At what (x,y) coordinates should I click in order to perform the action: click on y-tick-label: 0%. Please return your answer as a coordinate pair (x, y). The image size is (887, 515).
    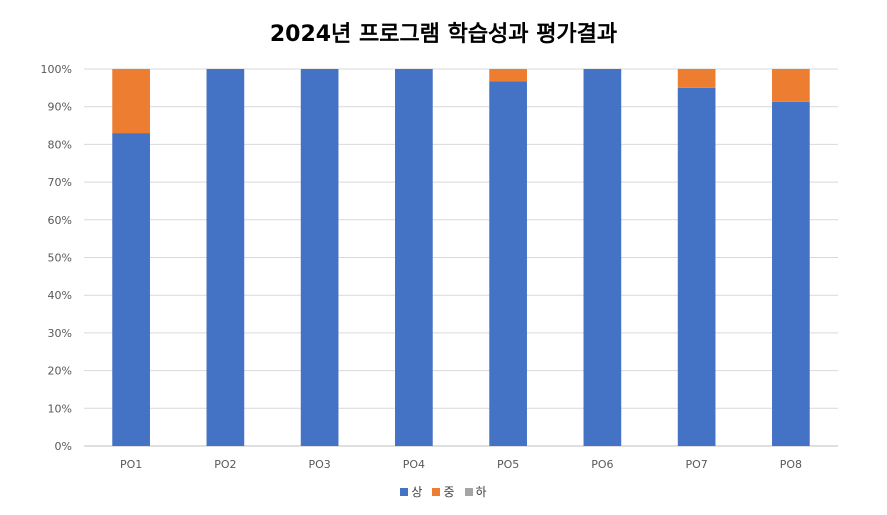
    Looking at the image, I should click on (63, 446).